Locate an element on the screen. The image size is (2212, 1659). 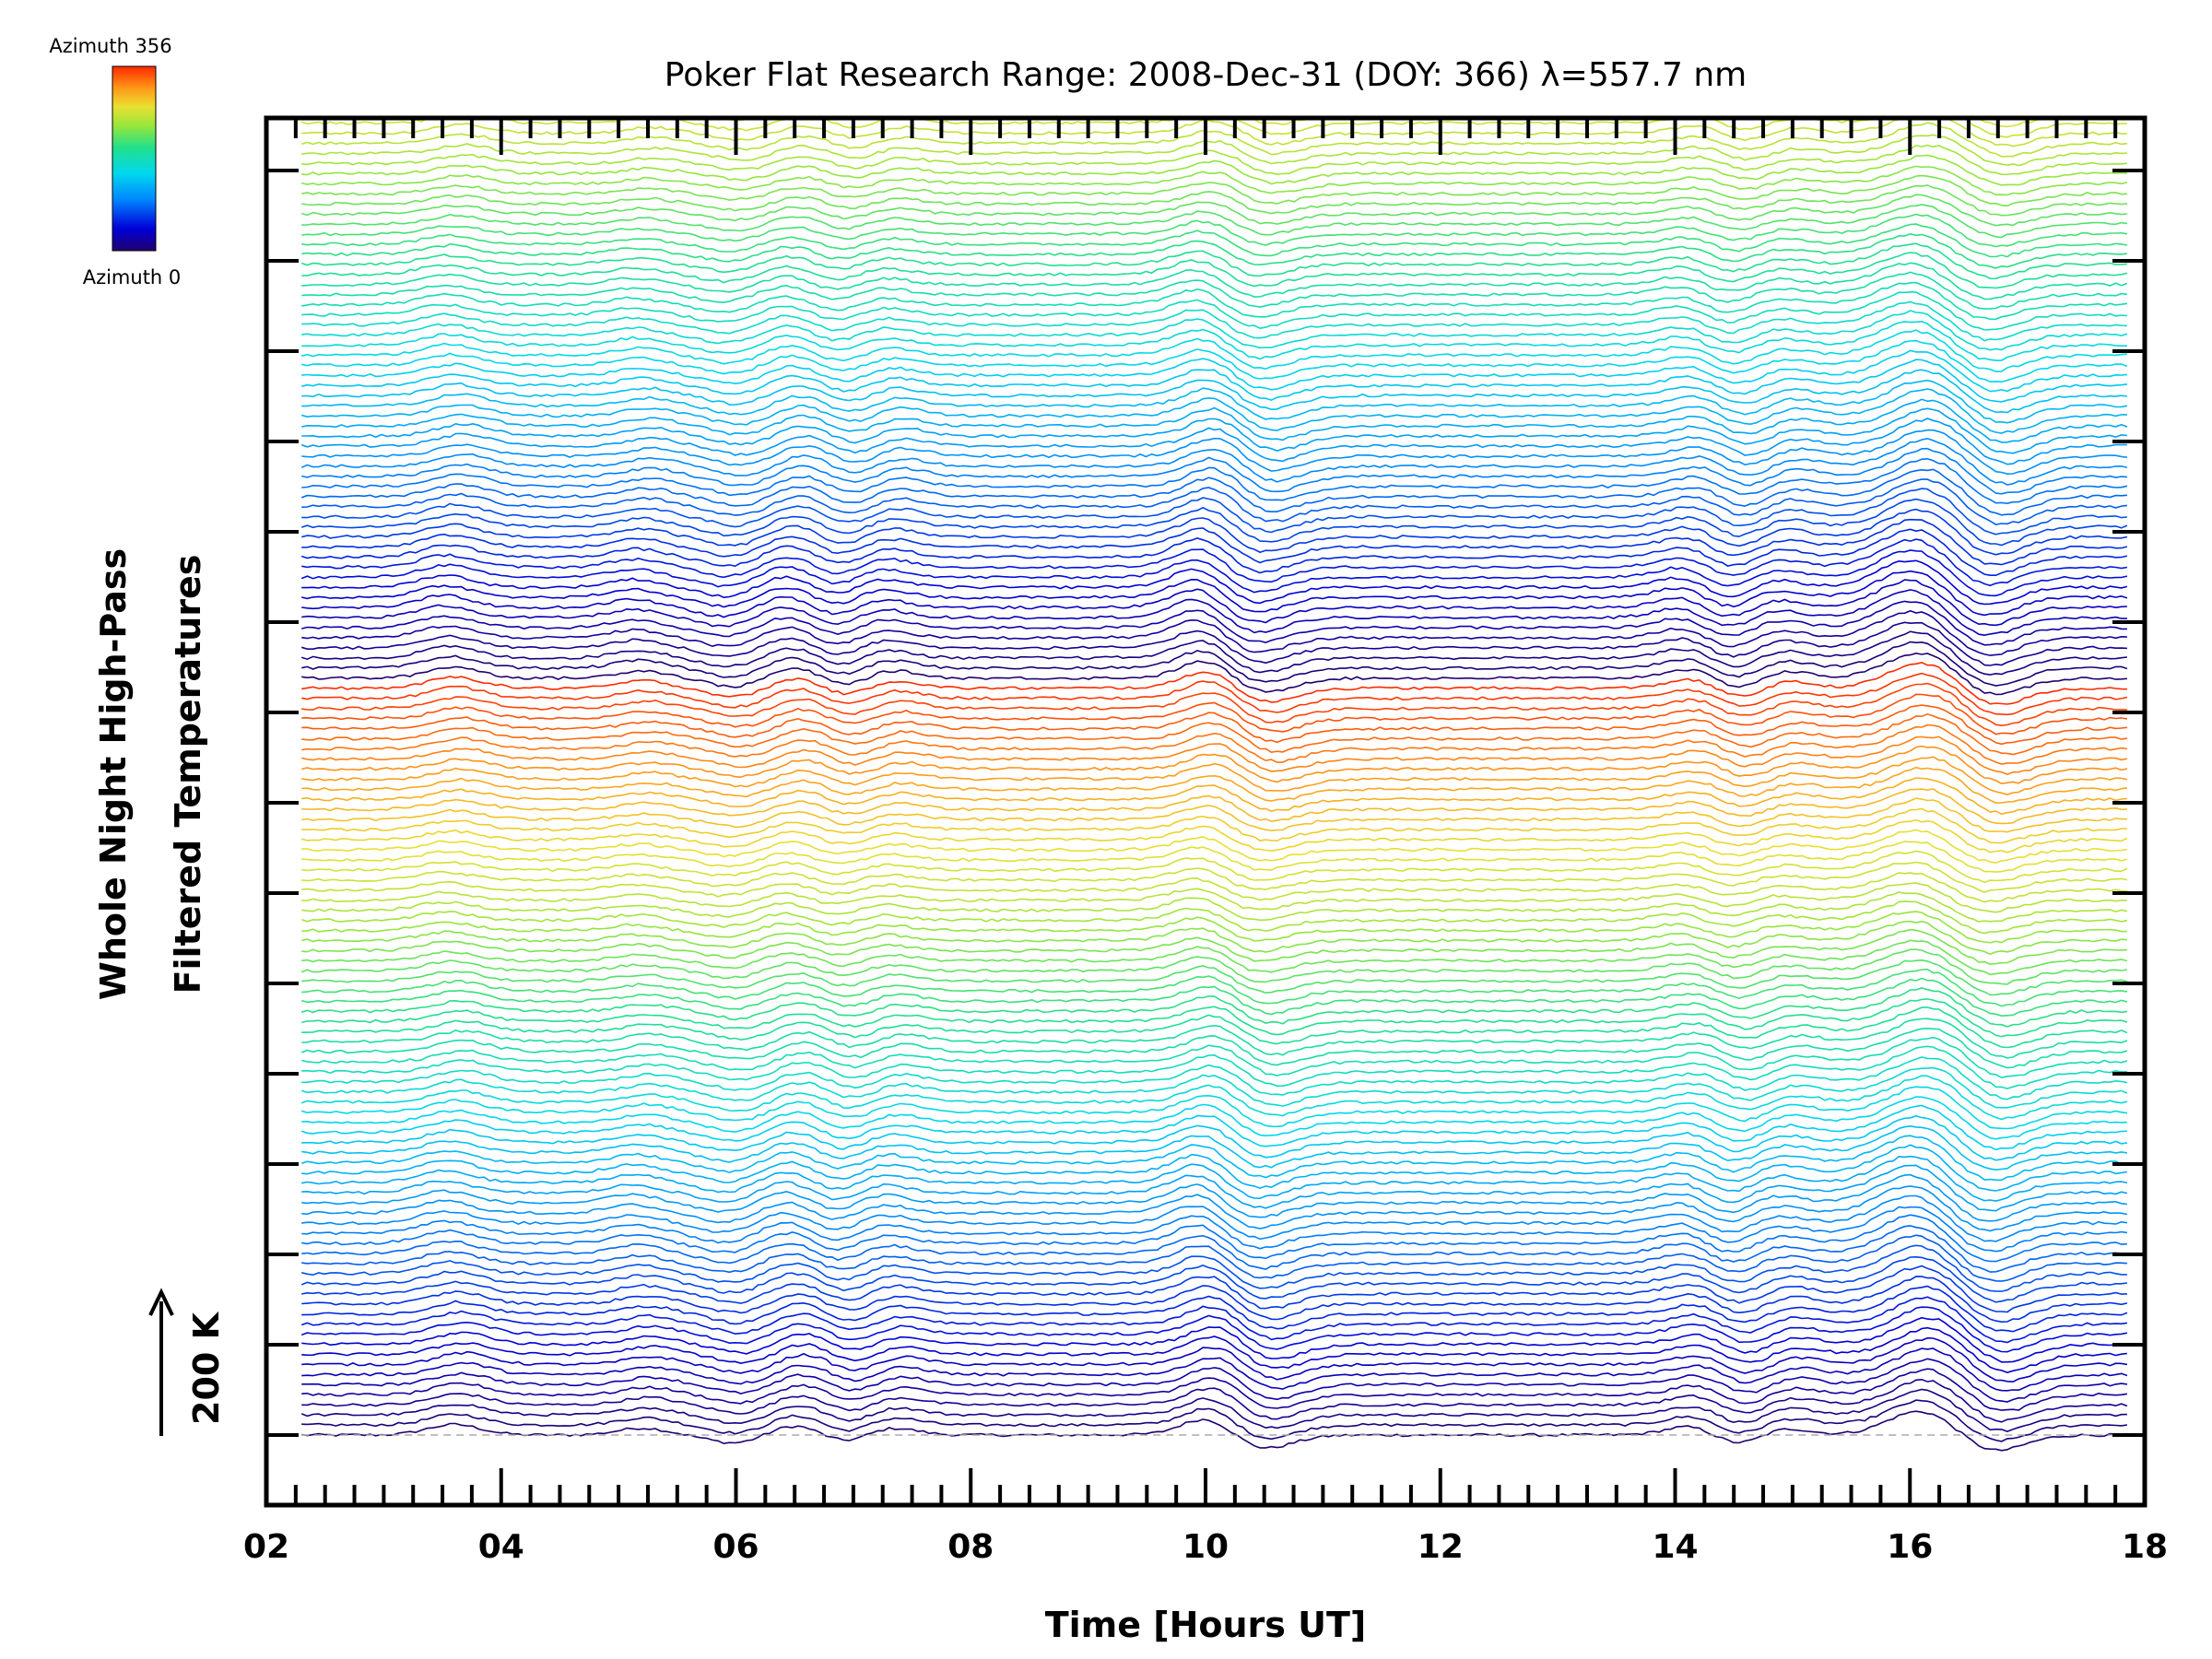
scale-bar: 200 K is located at coordinates (187, 1362).